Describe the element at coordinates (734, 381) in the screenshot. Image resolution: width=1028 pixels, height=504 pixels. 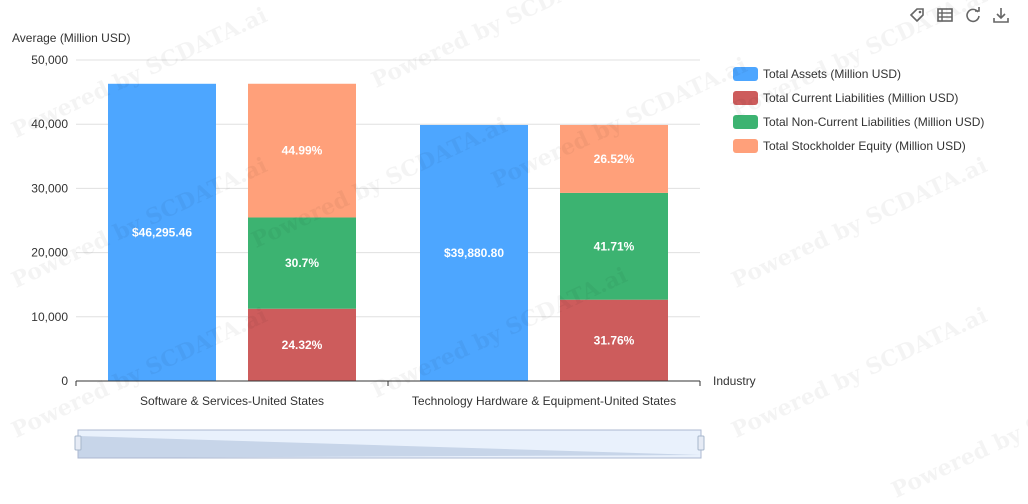
I see `x-axis-title: Industry` at that location.